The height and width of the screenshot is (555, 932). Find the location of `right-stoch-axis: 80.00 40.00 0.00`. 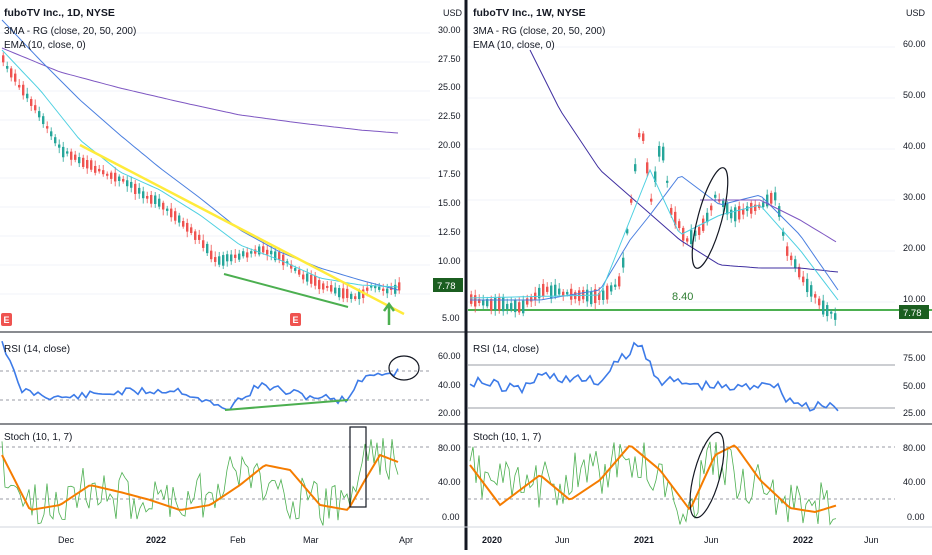

right-stoch-axis: 80.00 40.00 0.00 is located at coordinates (914, 482).